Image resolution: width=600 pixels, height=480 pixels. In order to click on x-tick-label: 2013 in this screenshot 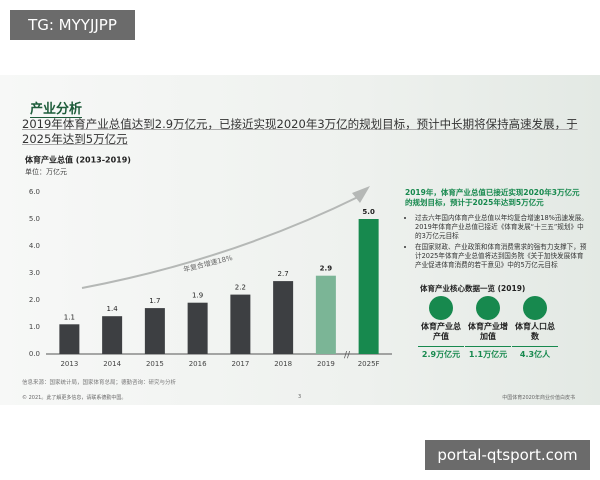, I will do `click(69, 364)`.